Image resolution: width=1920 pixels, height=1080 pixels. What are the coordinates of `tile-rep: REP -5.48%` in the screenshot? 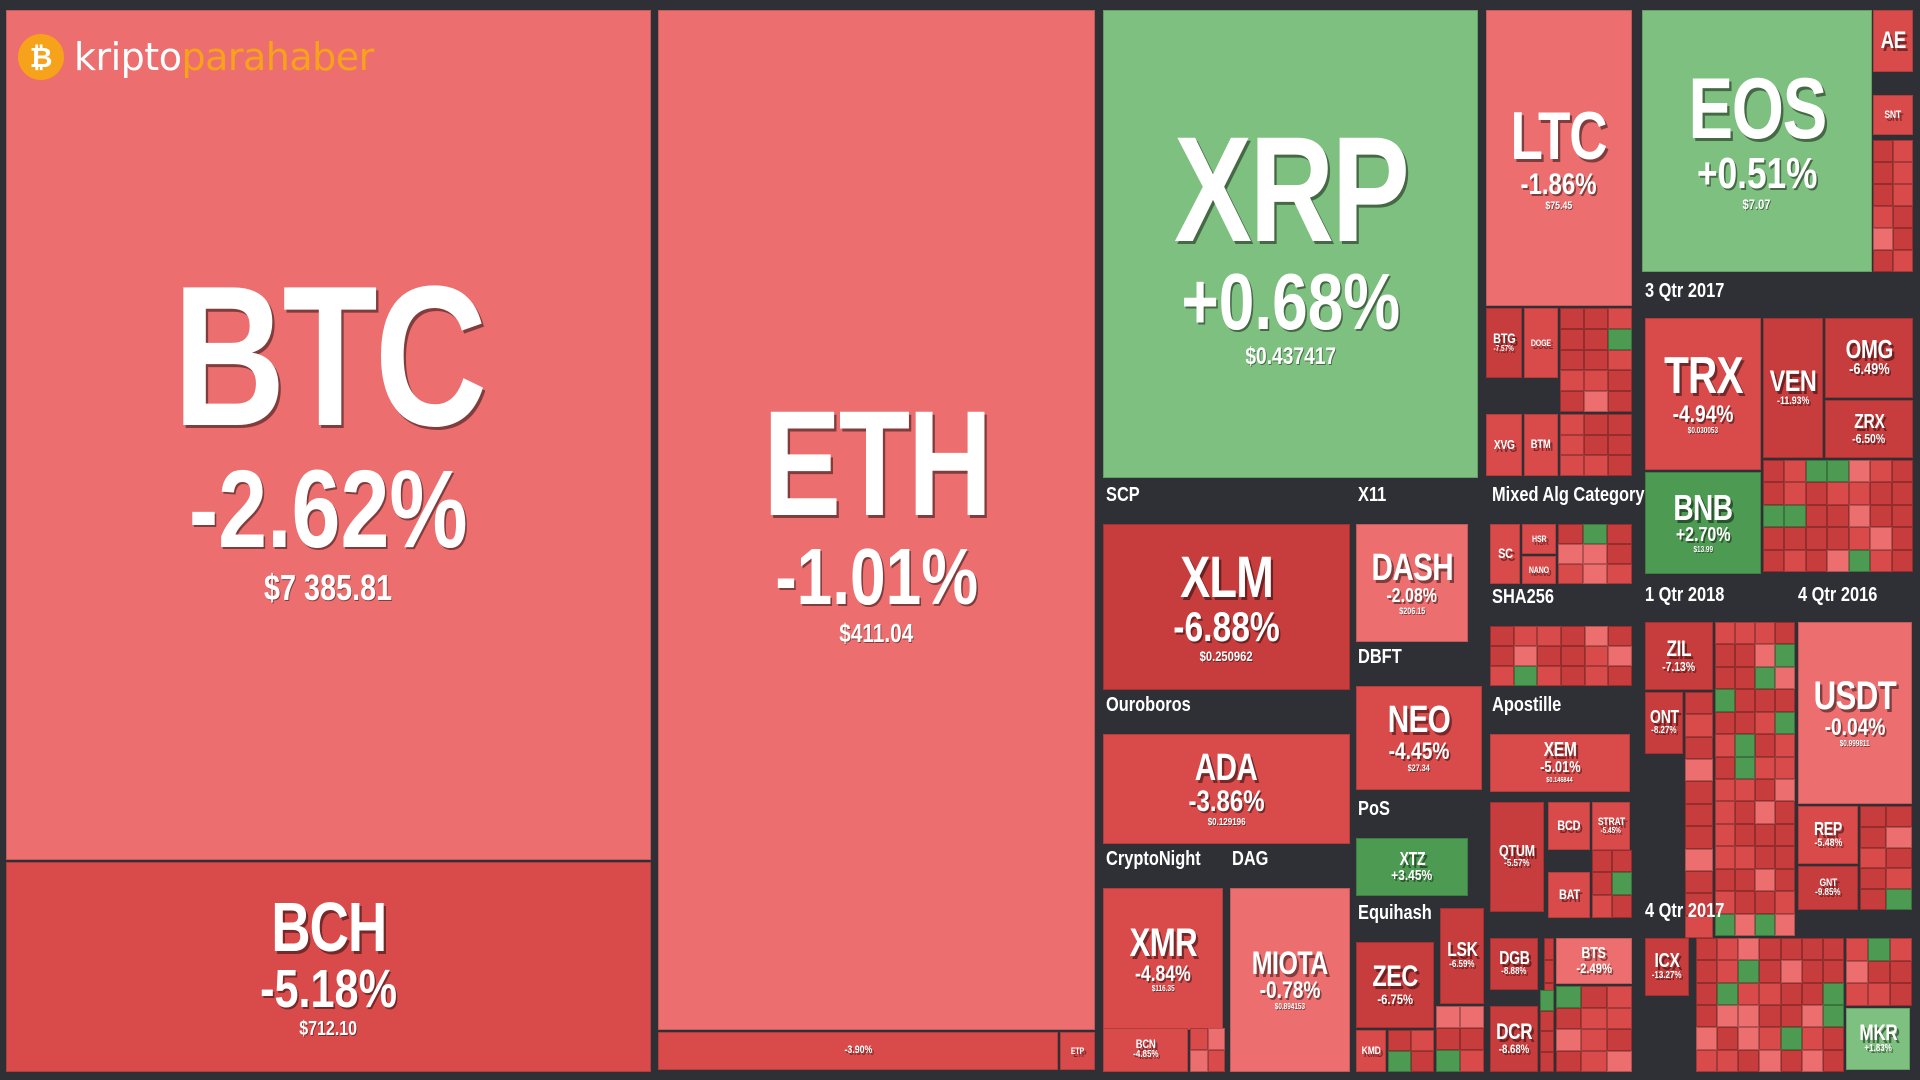 It's located at (1828, 835).